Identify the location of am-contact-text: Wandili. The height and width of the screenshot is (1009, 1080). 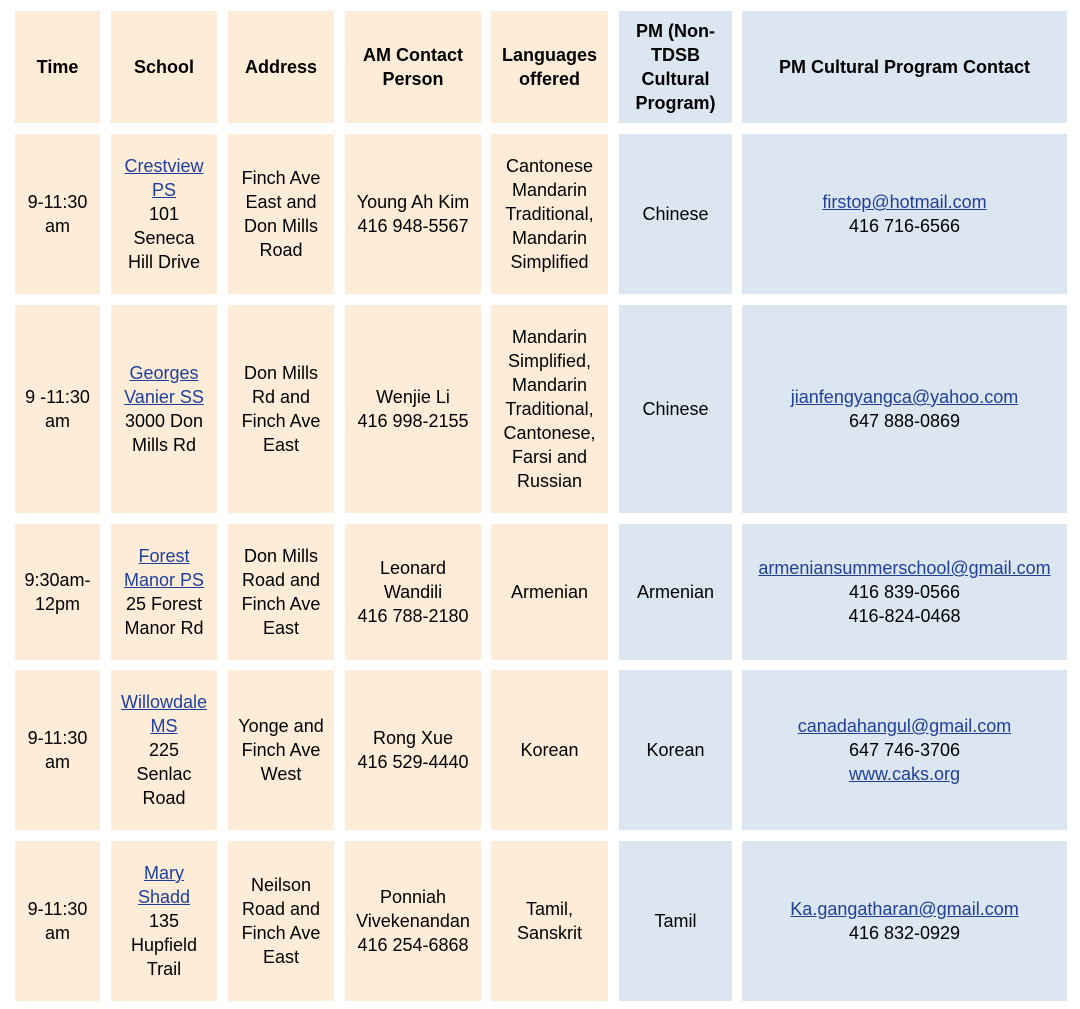
(413, 592).